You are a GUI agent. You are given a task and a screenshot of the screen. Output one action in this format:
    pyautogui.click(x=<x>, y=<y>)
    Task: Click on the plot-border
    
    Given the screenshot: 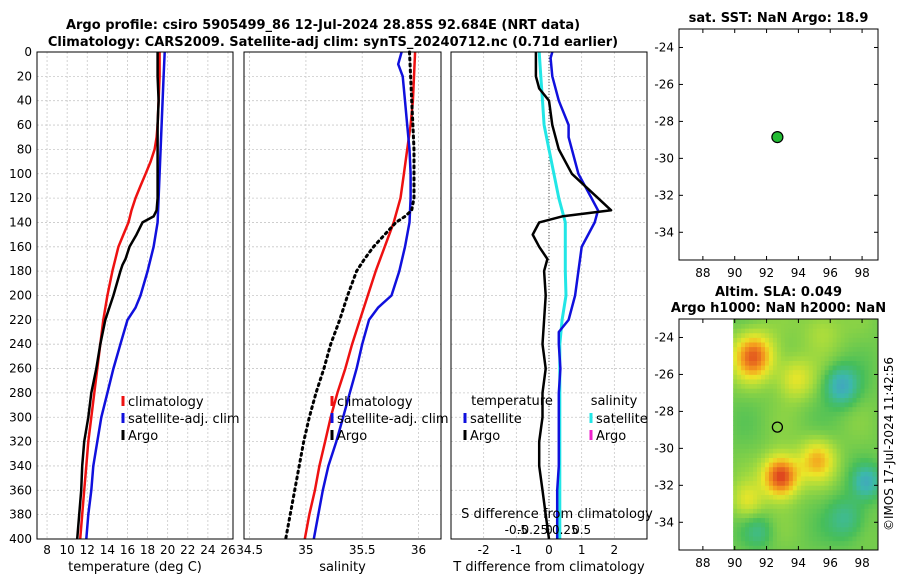 What is the action you would take?
    pyautogui.click(x=778, y=144)
    